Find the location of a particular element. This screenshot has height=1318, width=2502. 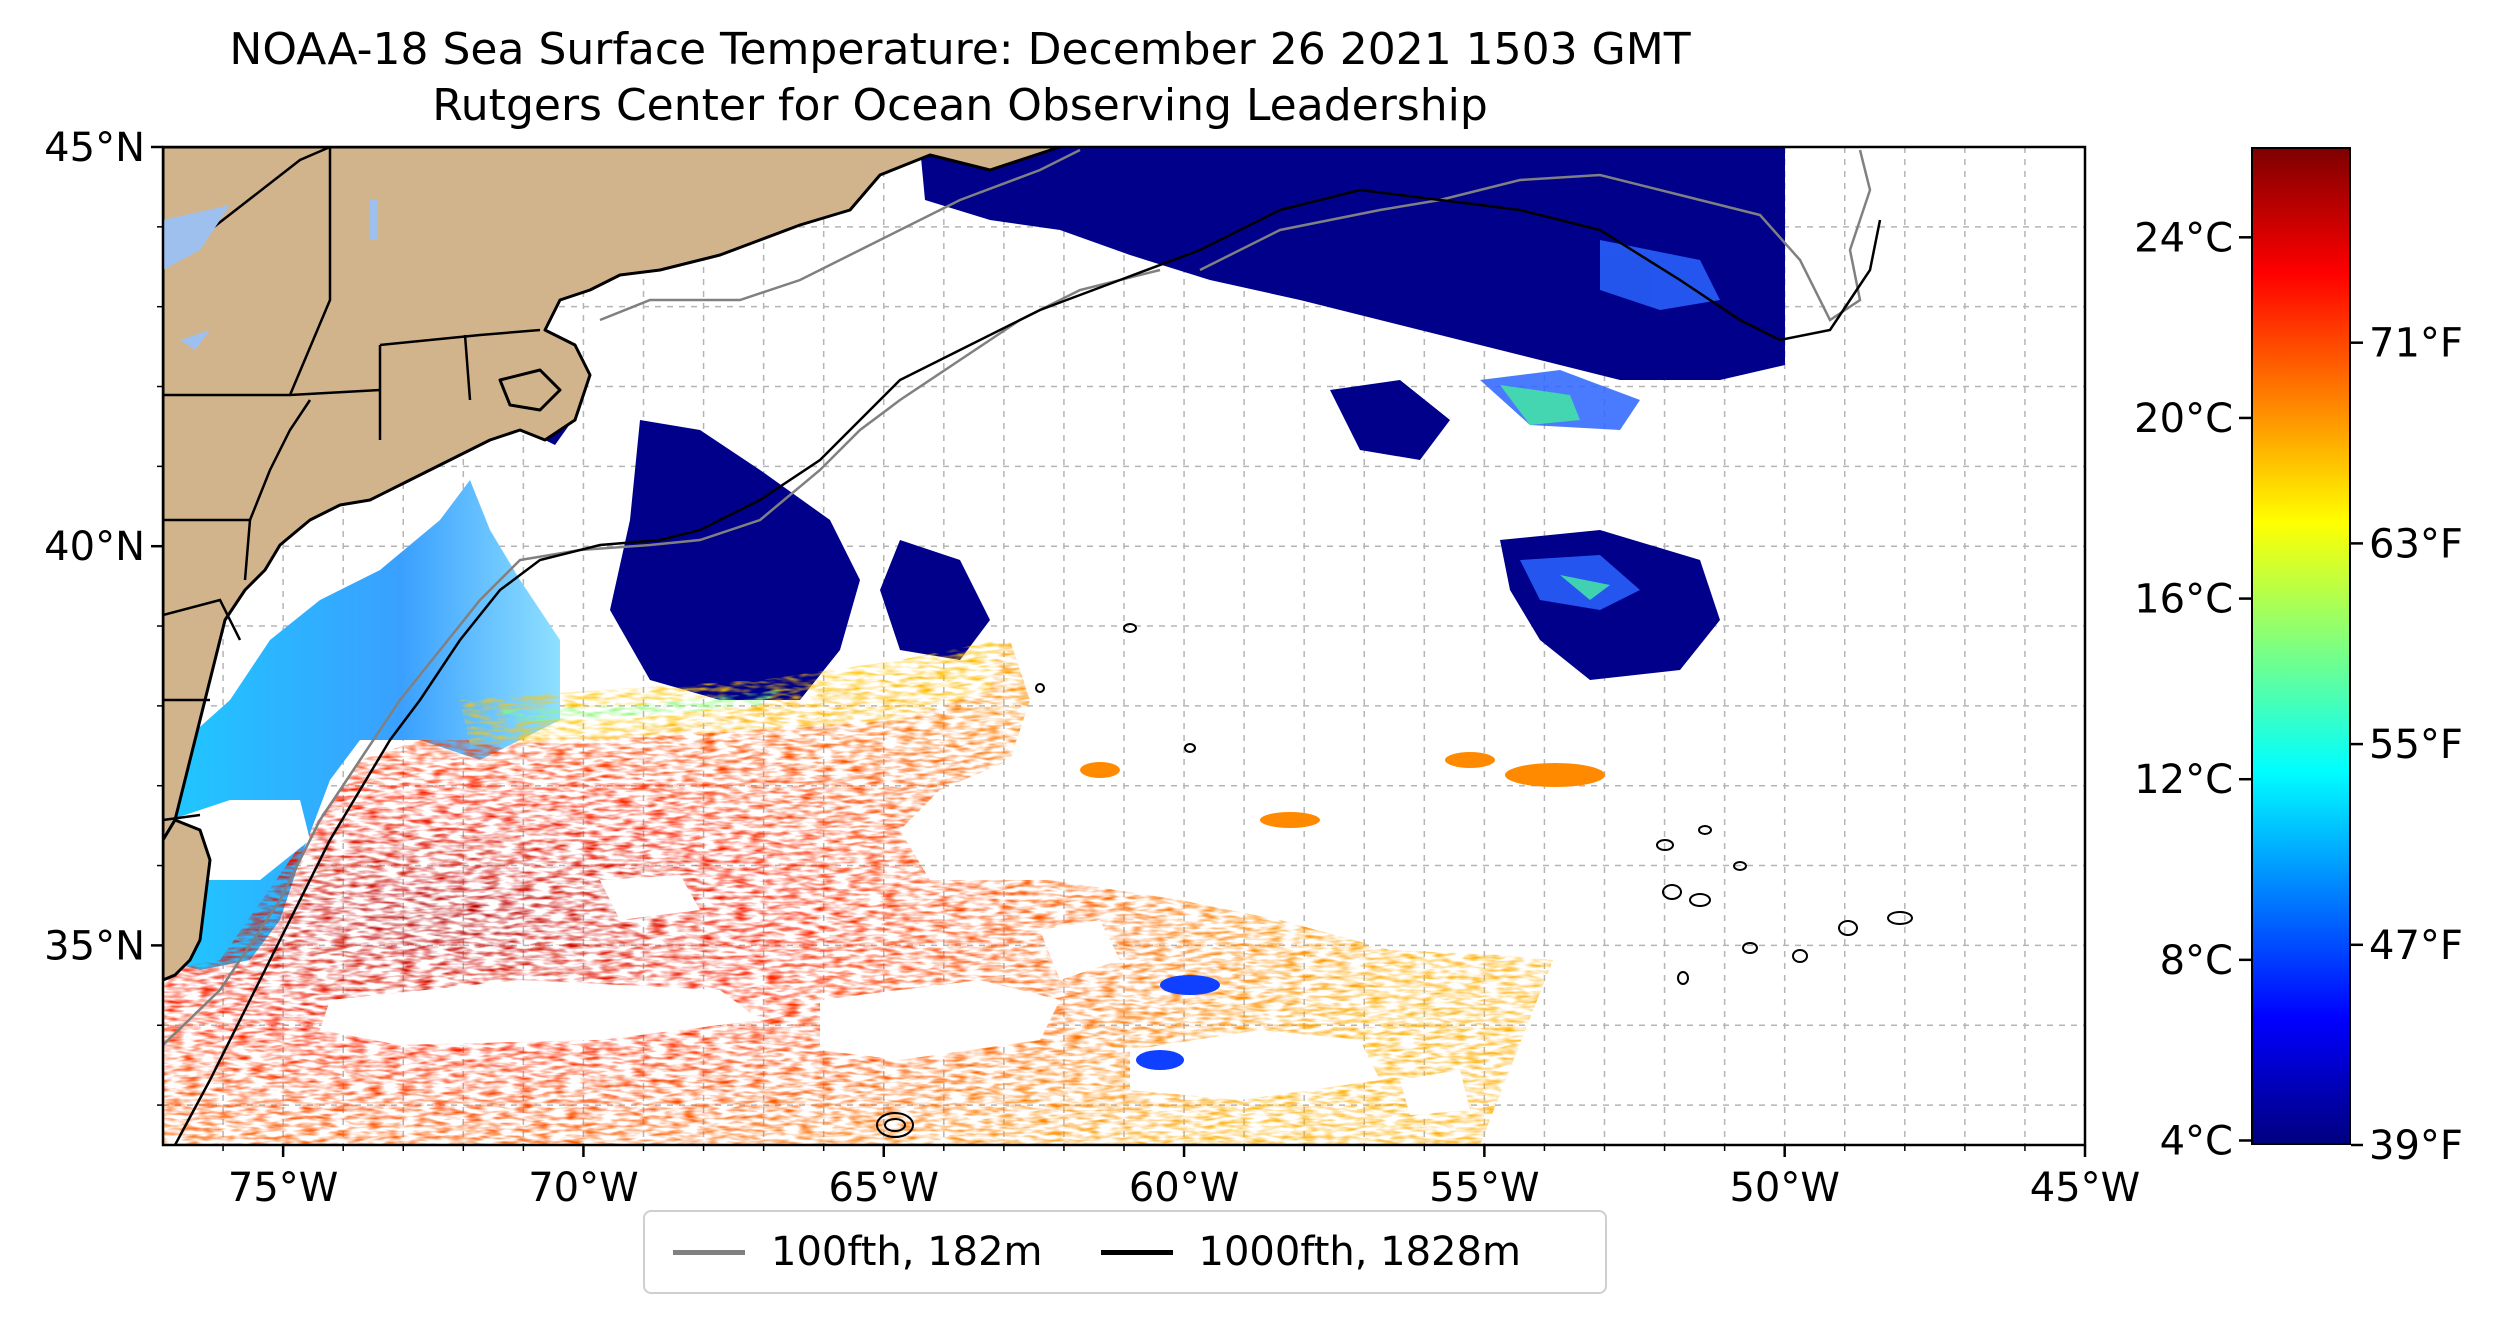

celsius-tick-label: 8°C is located at coordinates (2196, 961).